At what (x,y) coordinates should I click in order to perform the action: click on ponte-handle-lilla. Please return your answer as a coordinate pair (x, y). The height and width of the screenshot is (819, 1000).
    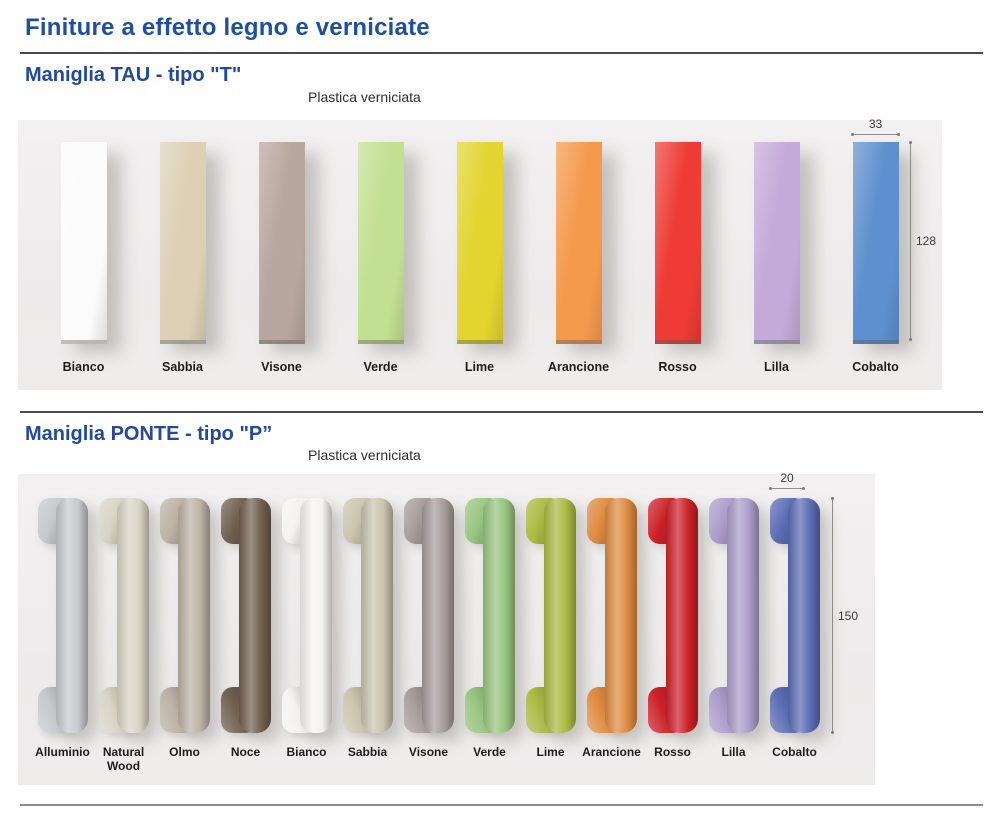
    Looking at the image, I should click on (733, 615).